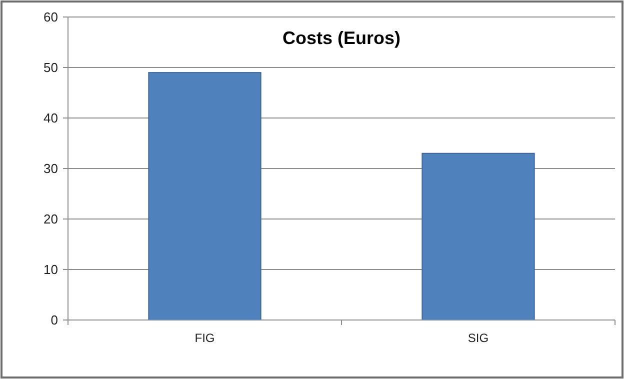 The height and width of the screenshot is (379, 624). Describe the element at coordinates (51, 168) in the screenshot. I see `y-tick-label: 30` at that location.